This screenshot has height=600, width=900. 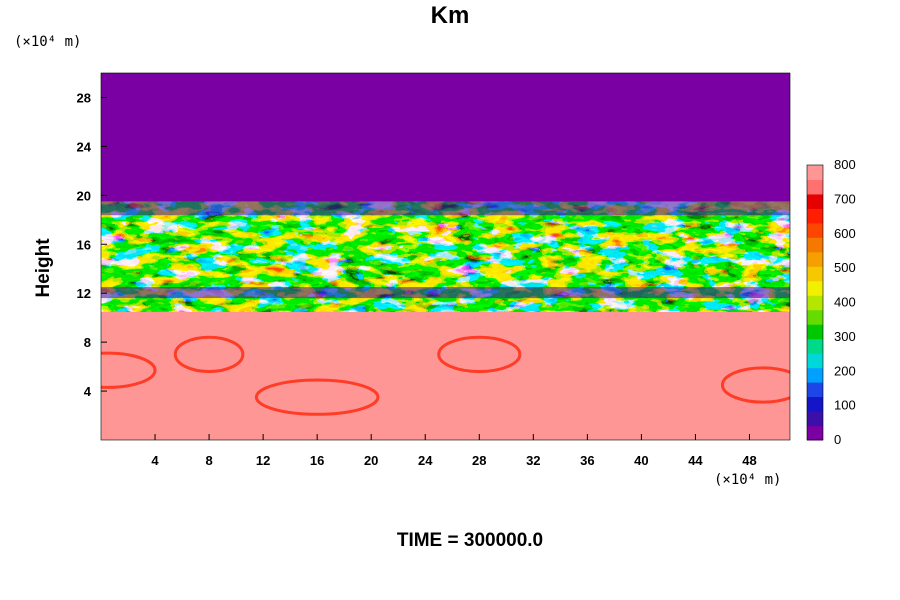 What do you see at coordinates (84, 146) in the screenshot?
I see `y-tick-label: 24` at bounding box center [84, 146].